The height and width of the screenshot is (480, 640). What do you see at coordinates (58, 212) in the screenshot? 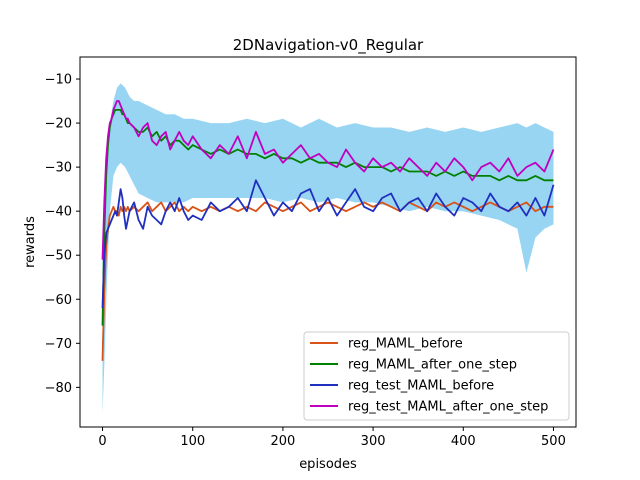
I see `y-tick-label: −40` at bounding box center [58, 212].